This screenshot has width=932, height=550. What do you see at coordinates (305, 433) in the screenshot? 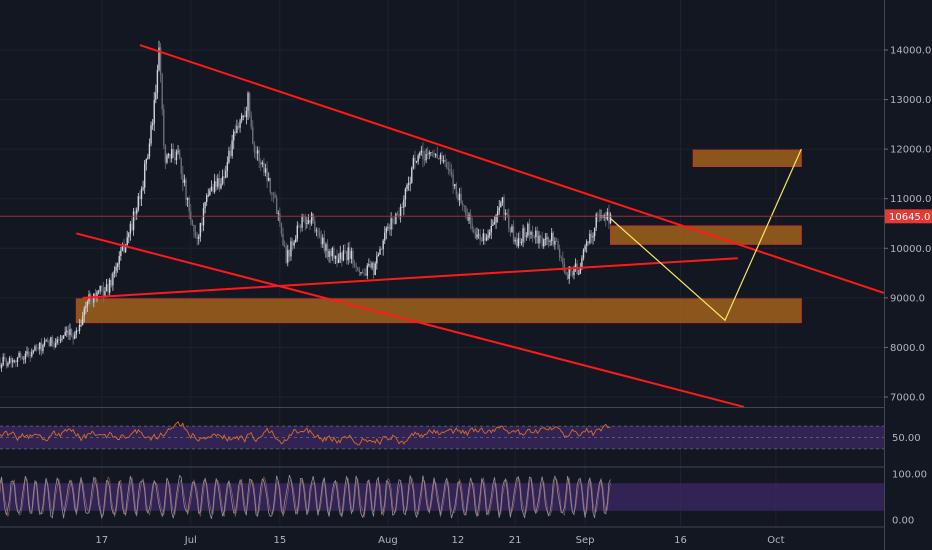
I see `rsi-line` at bounding box center [305, 433].